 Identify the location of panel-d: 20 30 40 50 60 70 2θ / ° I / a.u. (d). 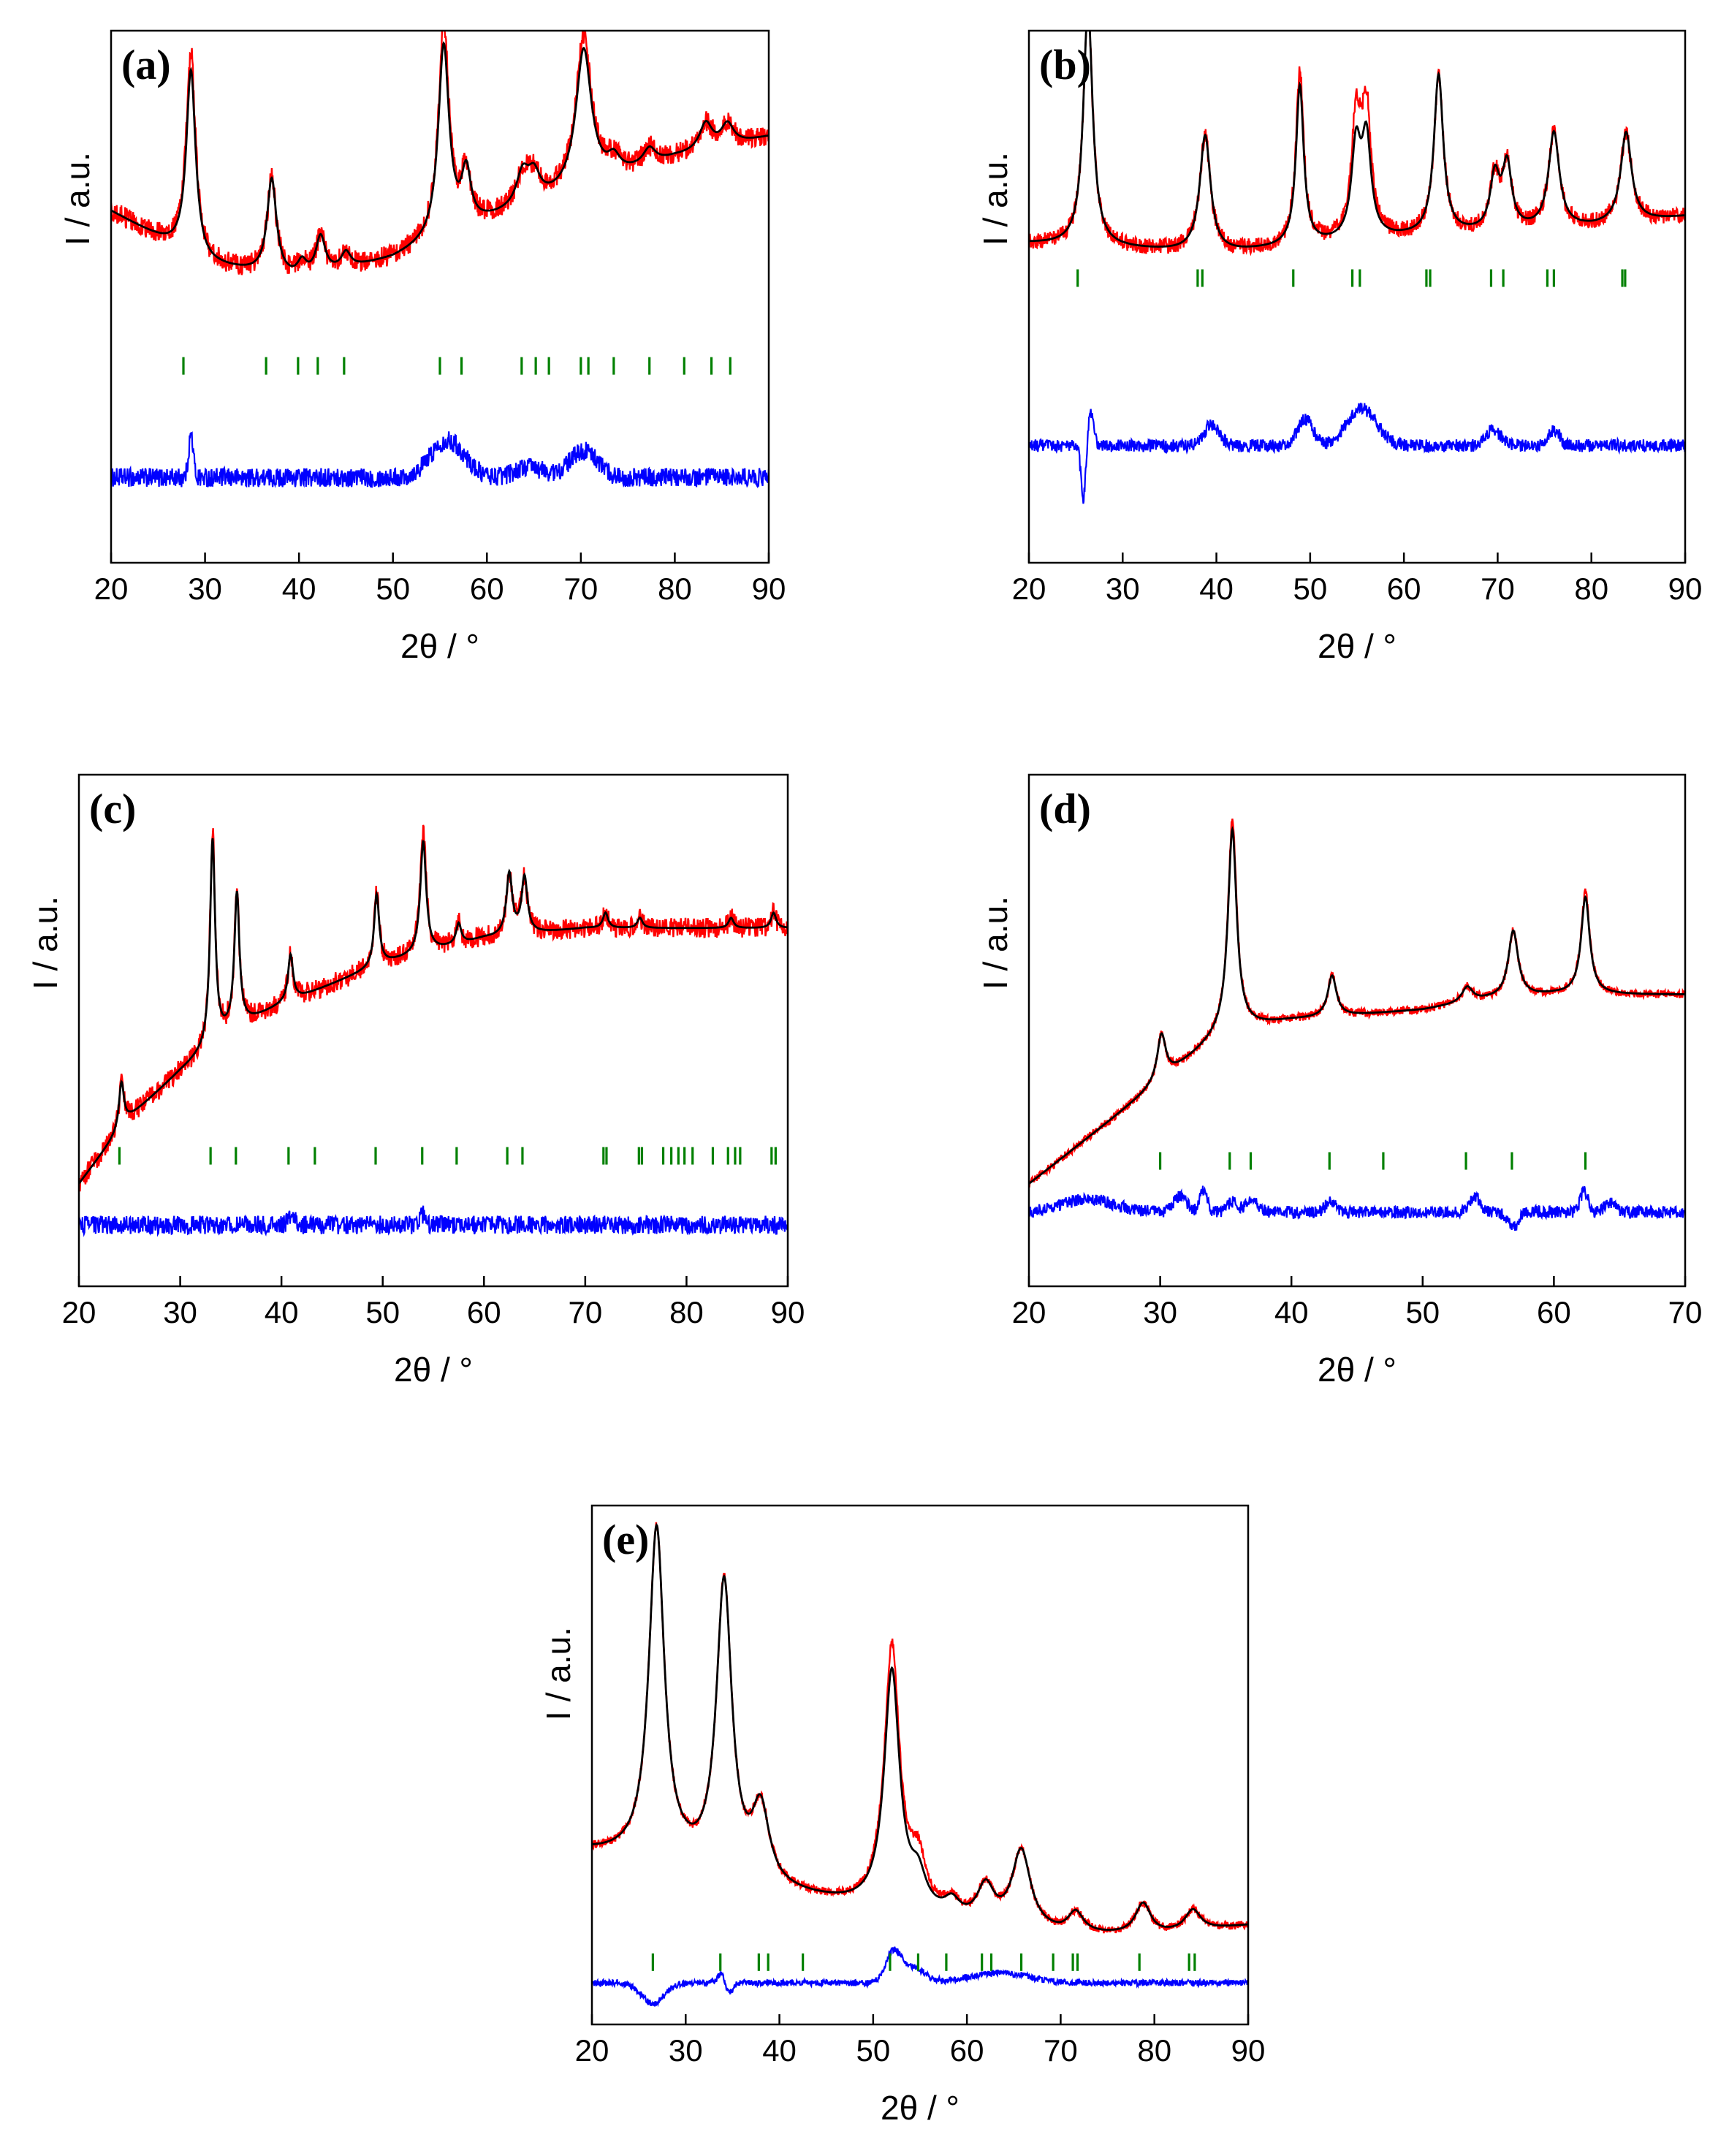
(1339, 1081).